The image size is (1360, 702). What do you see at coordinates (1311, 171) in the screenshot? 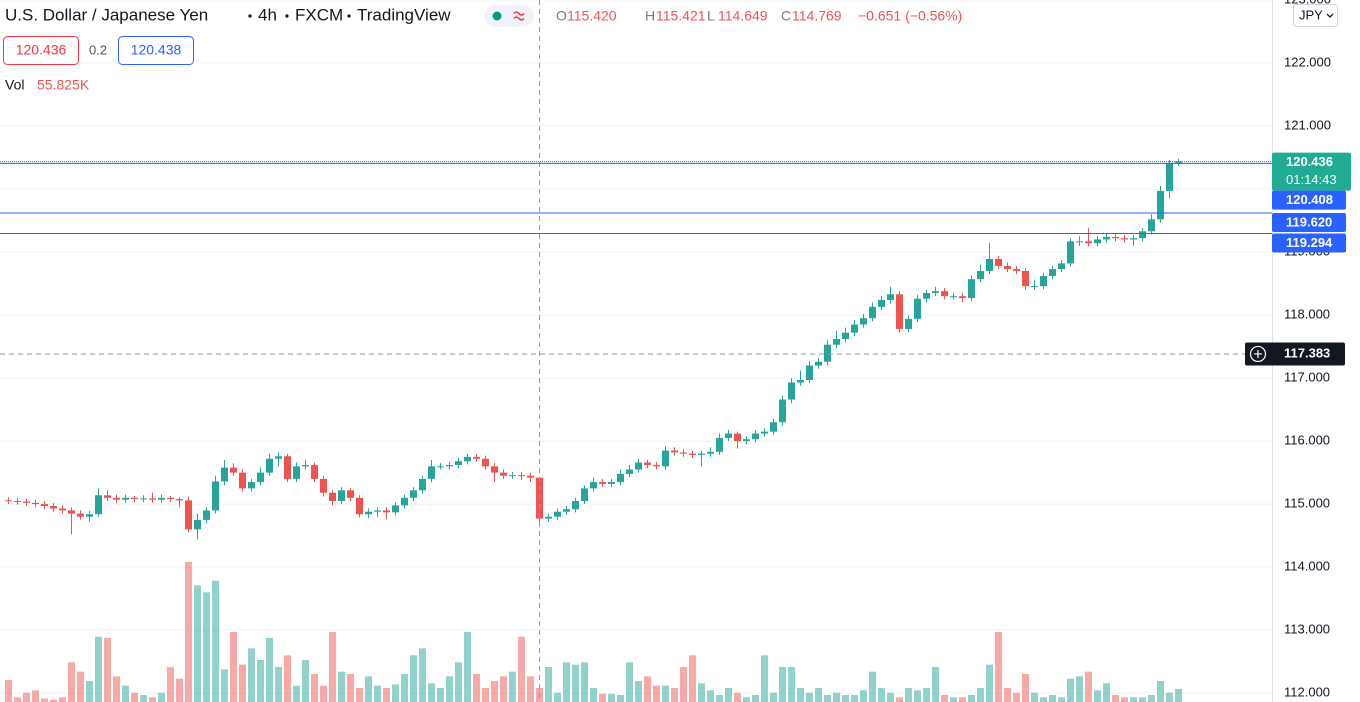
I see `last-price-box` at bounding box center [1311, 171].